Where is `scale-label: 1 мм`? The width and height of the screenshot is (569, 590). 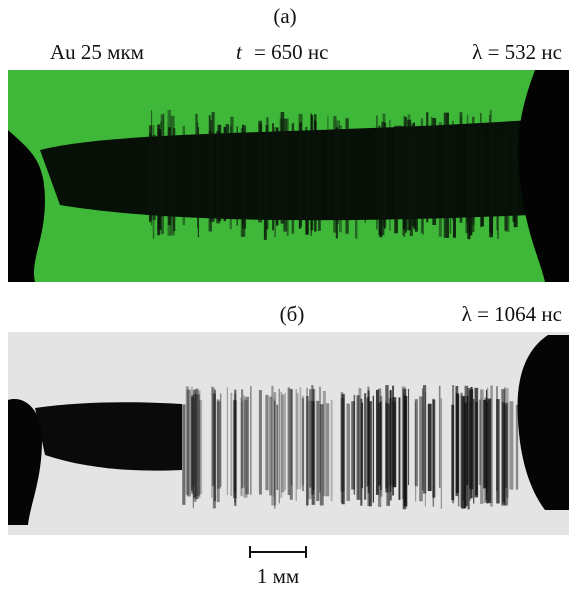 scale-label: 1 мм is located at coordinates (278, 576).